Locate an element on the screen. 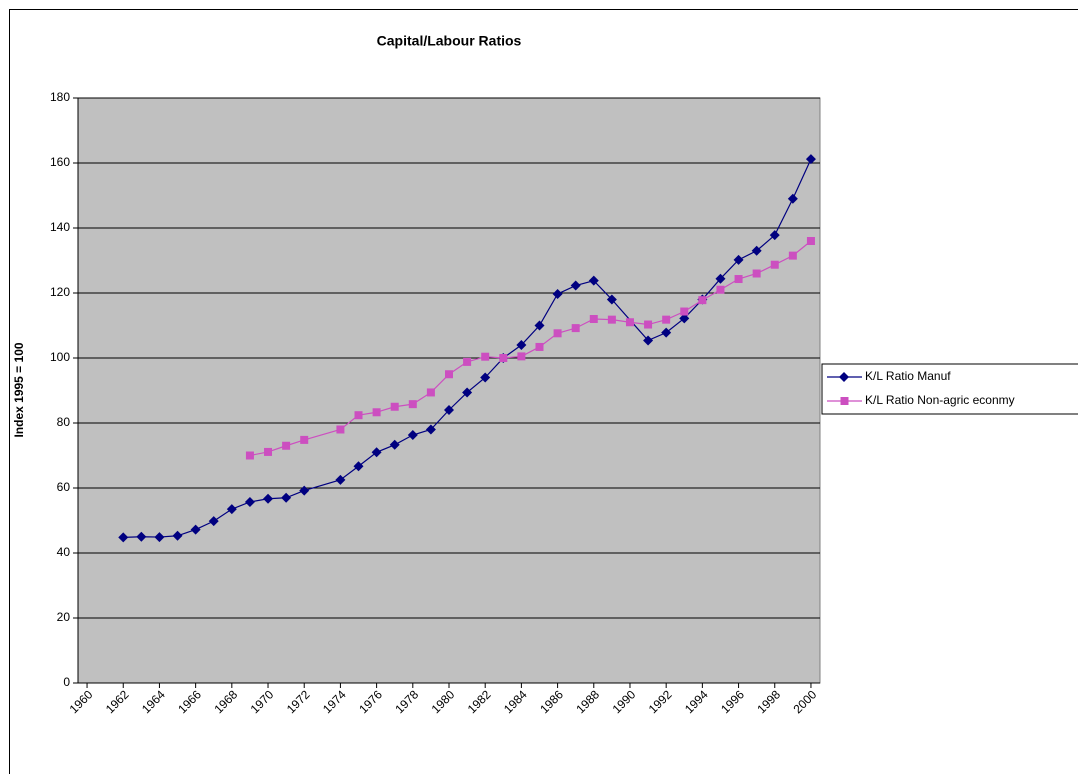  y-tick-label: 80 is located at coordinates (64, 422).